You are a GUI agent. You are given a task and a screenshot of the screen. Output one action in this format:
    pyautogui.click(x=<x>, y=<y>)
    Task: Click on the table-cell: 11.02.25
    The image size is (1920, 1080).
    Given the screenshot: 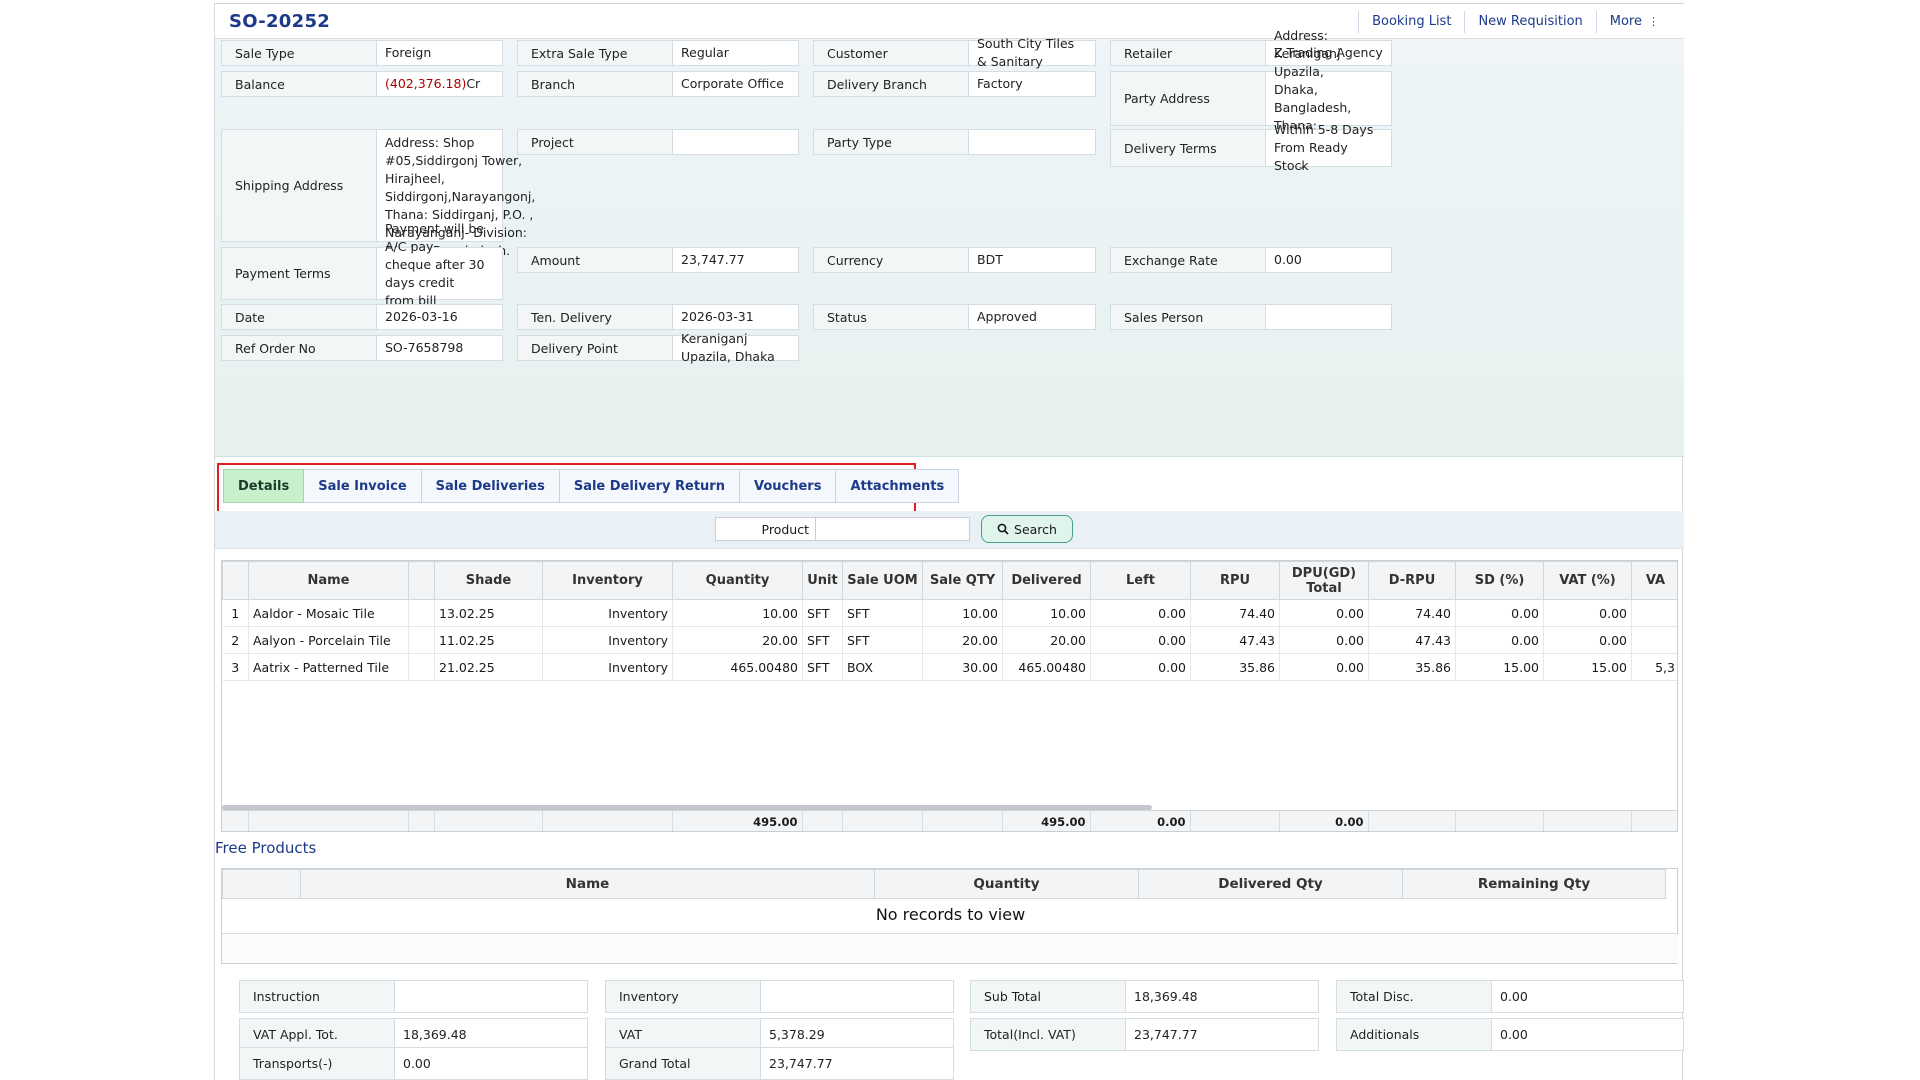 What is the action you would take?
    pyautogui.click(x=488, y=640)
    